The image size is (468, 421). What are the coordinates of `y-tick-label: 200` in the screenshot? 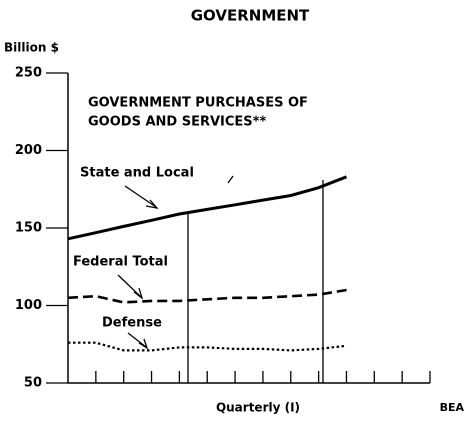 It's located at (28, 150).